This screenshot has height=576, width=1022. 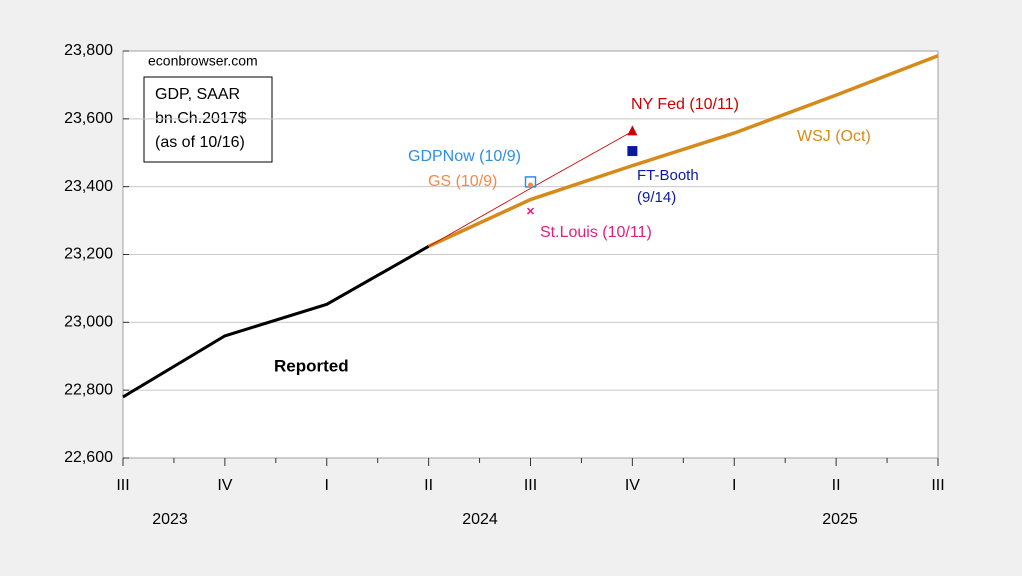 I want to click on series-label: GDPNow (10/9), so click(x=464, y=156).